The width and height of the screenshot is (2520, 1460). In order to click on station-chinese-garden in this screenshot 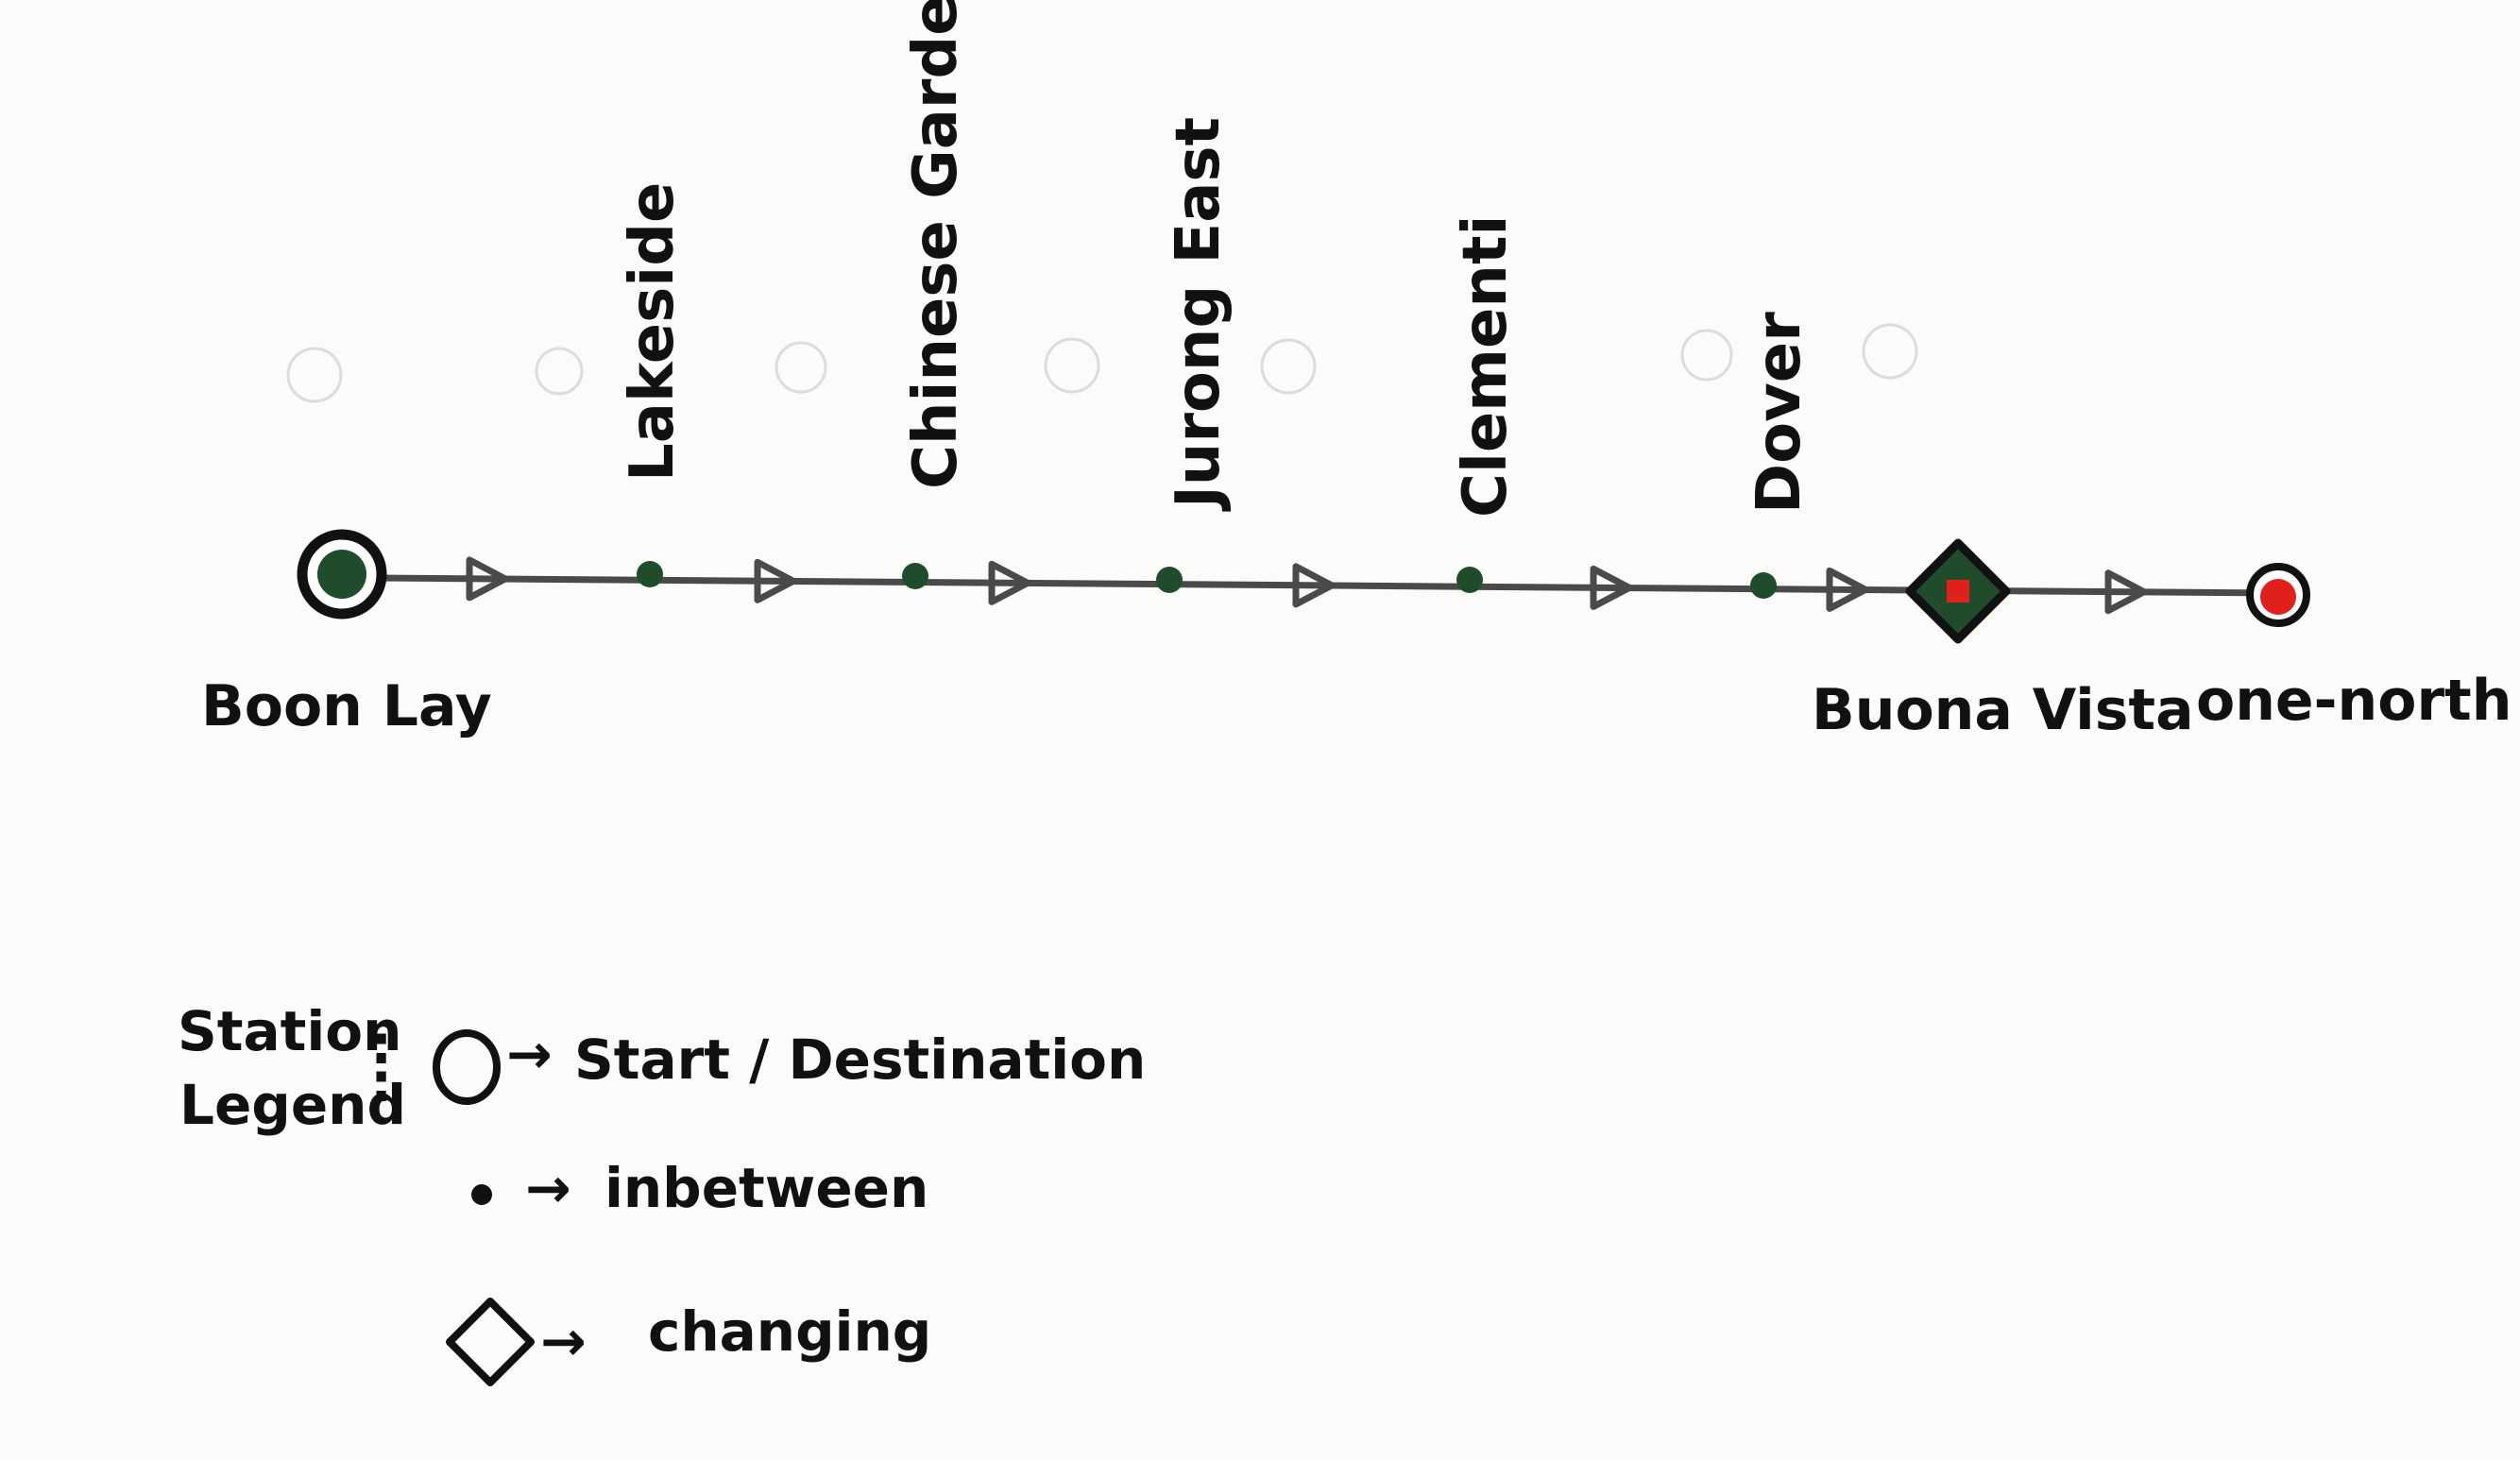, I will do `click(915, 576)`.